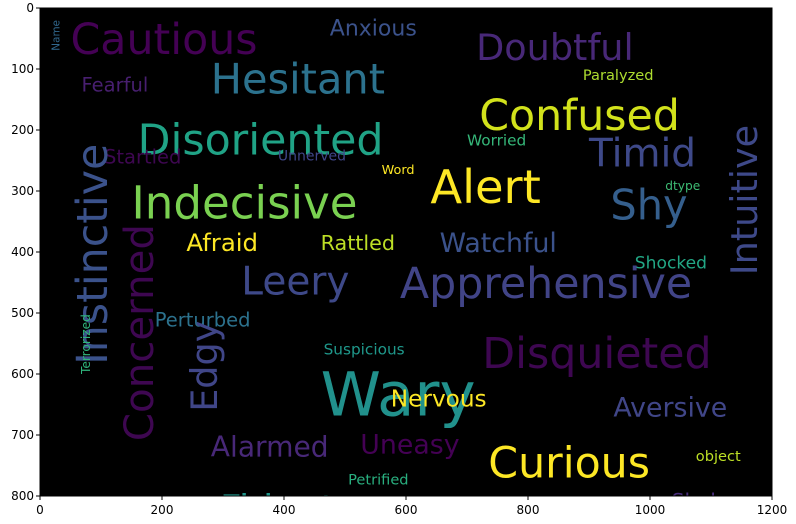 The image size is (796, 524). I want to click on word-nervous: Nervous, so click(439, 398).